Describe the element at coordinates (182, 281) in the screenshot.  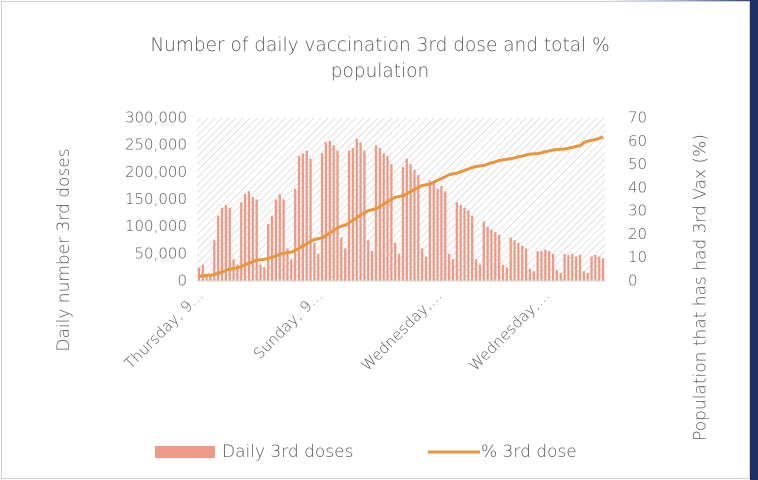
I see `y-tick-label: 0` at that location.